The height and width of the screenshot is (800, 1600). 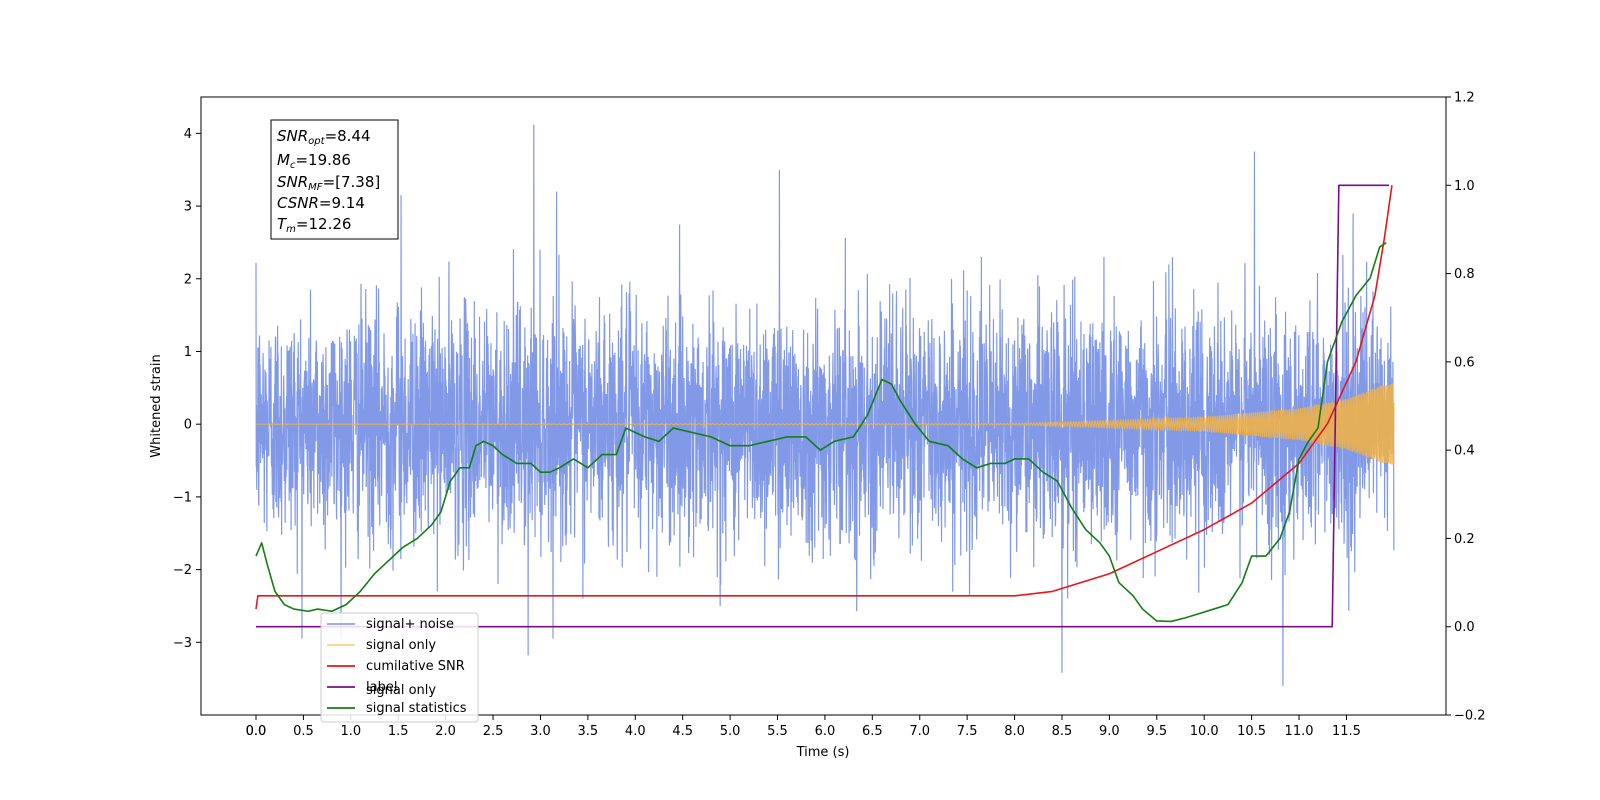 What do you see at coordinates (188, 279) in the screenshot?
I see `left-y-tick-label: 2` at bounding box center [188, 279].